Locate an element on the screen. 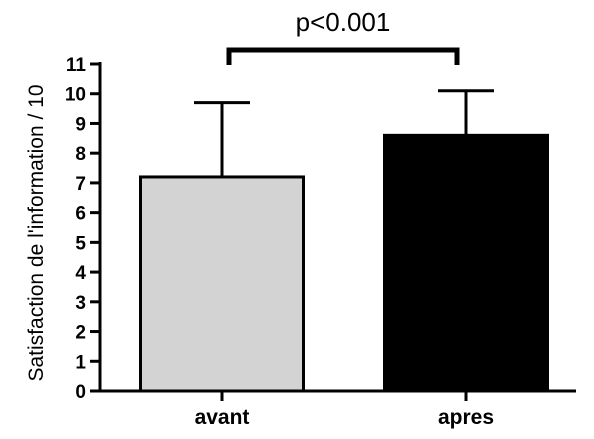 This screenshot has height=439, width=594. y-axis-title: Satisfaction de l'information / 10 is located at coordinates (36, 232).